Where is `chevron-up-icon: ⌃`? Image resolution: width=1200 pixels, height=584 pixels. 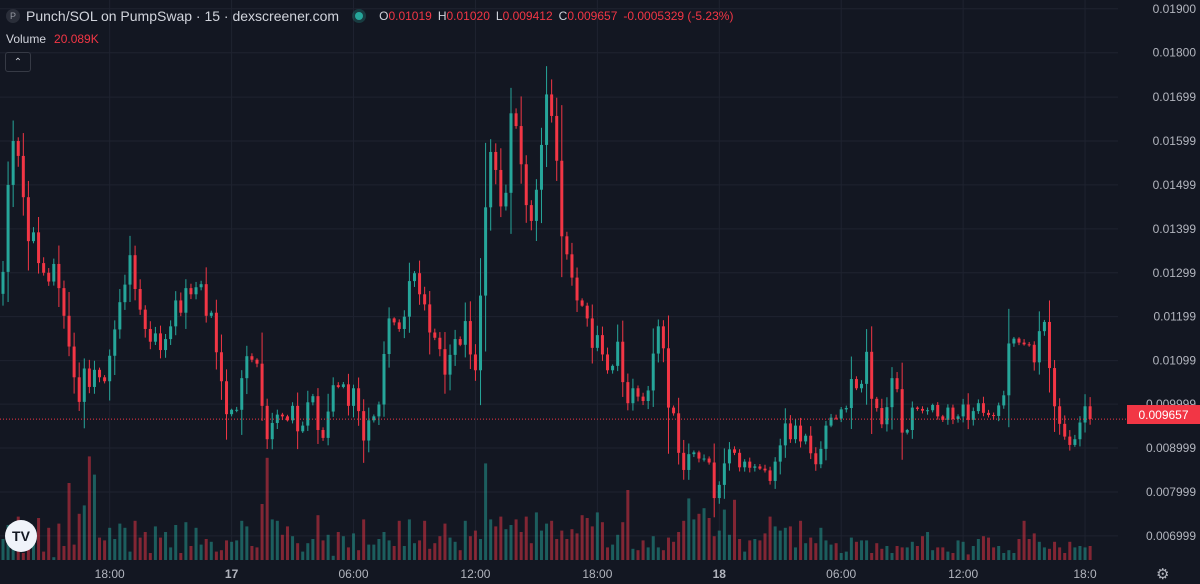
chevron-up-icon: ⌃ is located at coordinates (18, 62).